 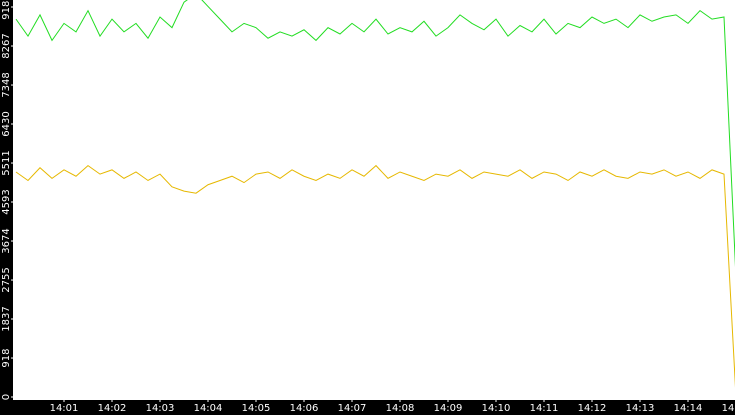 What do you see at coordinates (208, 408) in the screenshot?
I see `x-tick-label: 14:04` at bounding box center [208, 408].